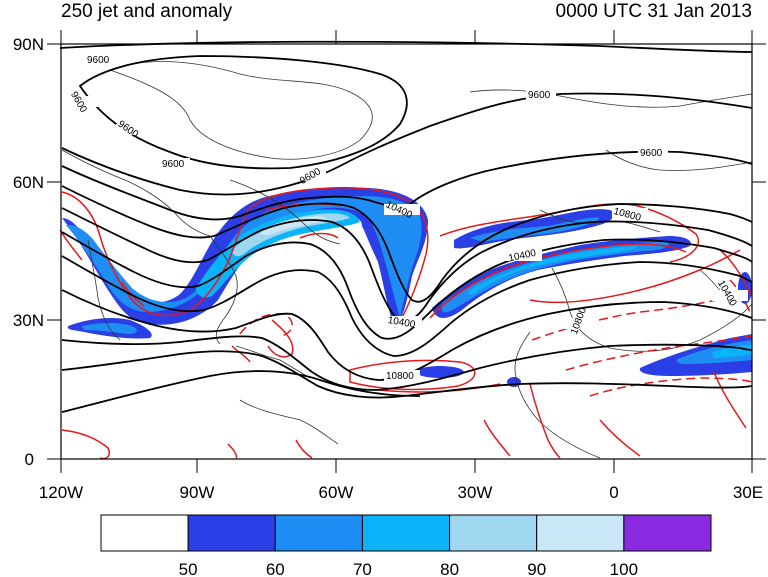 The height and width of the screenshot is (577, 768). Describe the element at coordinates (400, 376) in the screenshot. I see `contour-label: 10800` at that location.